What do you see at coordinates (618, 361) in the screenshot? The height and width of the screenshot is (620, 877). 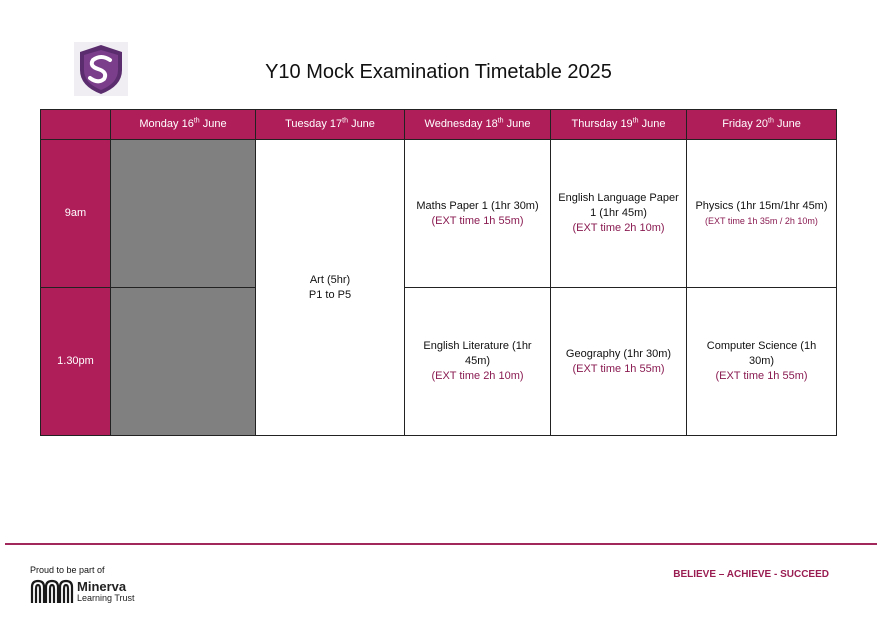 I see `exam-geography: Geography (1hr 30m) (EXT time 1h 55m)` at bounding box center [618, 361].